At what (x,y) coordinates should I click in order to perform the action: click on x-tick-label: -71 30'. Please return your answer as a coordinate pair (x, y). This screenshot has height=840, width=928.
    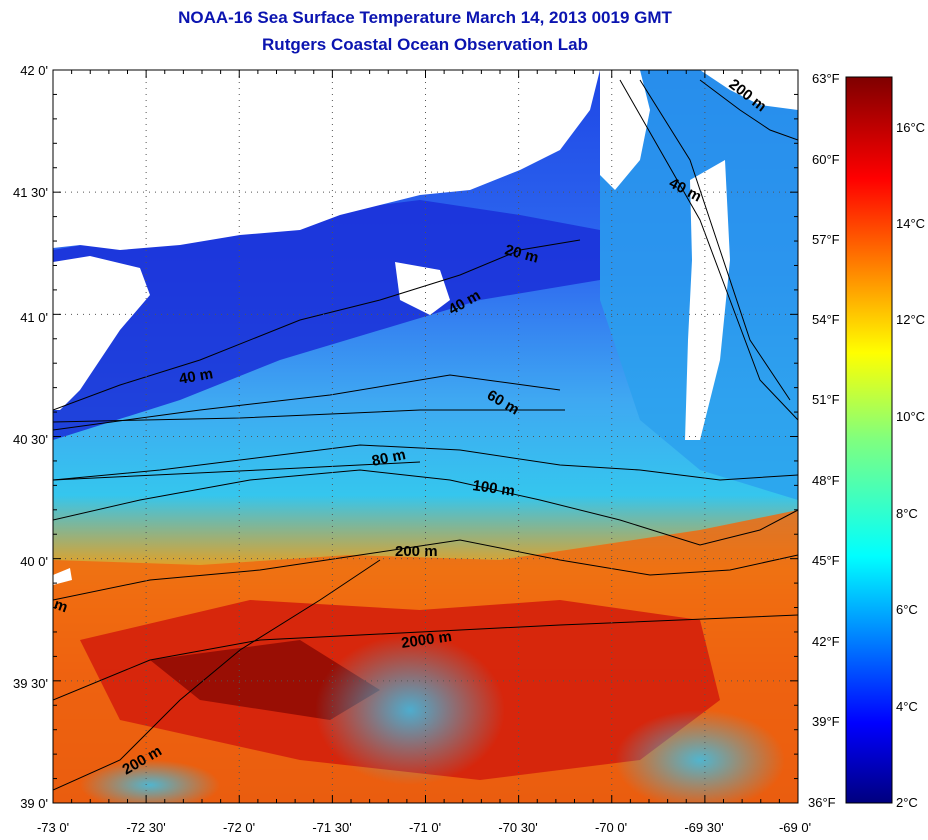
    Looking at the image, I should click on (331, 827).